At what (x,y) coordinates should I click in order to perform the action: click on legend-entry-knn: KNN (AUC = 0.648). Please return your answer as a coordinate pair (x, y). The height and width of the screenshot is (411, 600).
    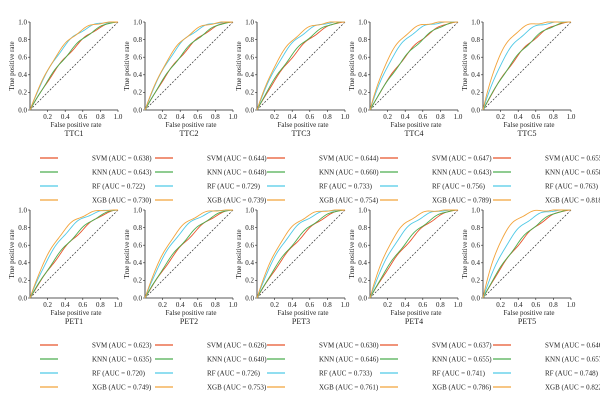
    Looking at the image, I should click on (237, 173).